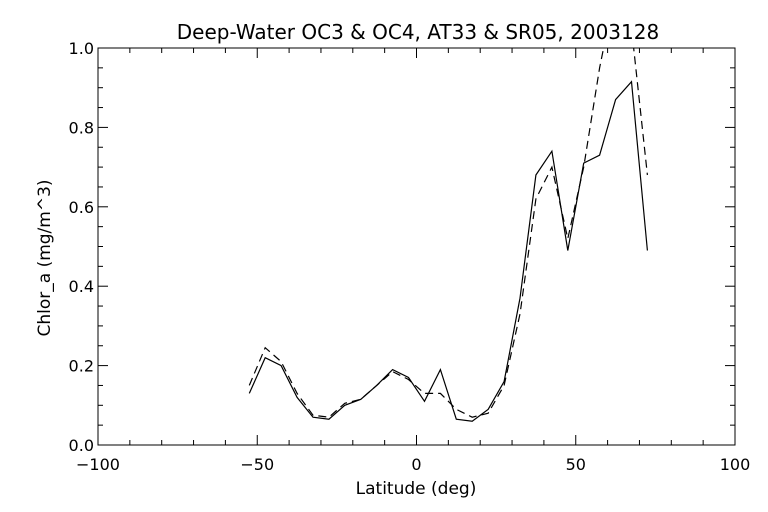 The image size is (768, 512). Describe the element at coordinates (45, 257) in the screenshot. I see `y-axis-label: Chlor_a (mg/m^3)` at that location.